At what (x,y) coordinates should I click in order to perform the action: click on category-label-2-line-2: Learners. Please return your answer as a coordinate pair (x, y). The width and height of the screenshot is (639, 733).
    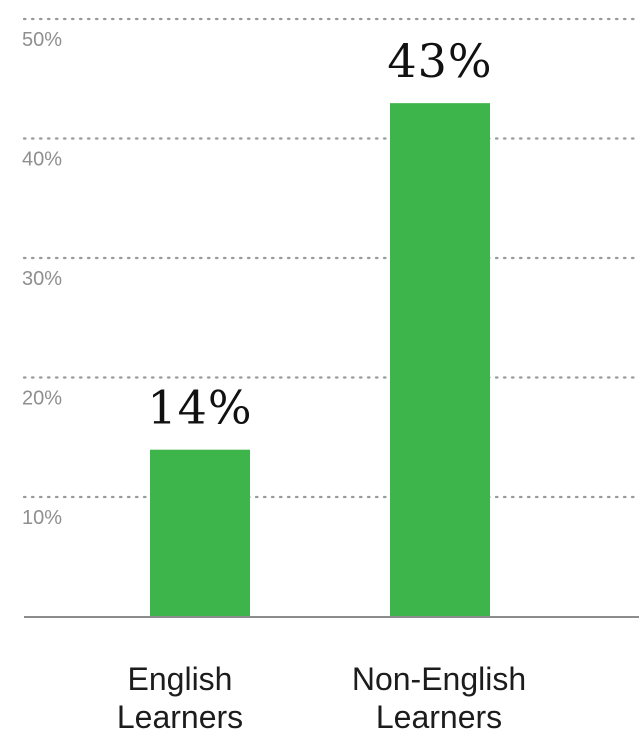
    Looking at the image, I should click on (439, 716).